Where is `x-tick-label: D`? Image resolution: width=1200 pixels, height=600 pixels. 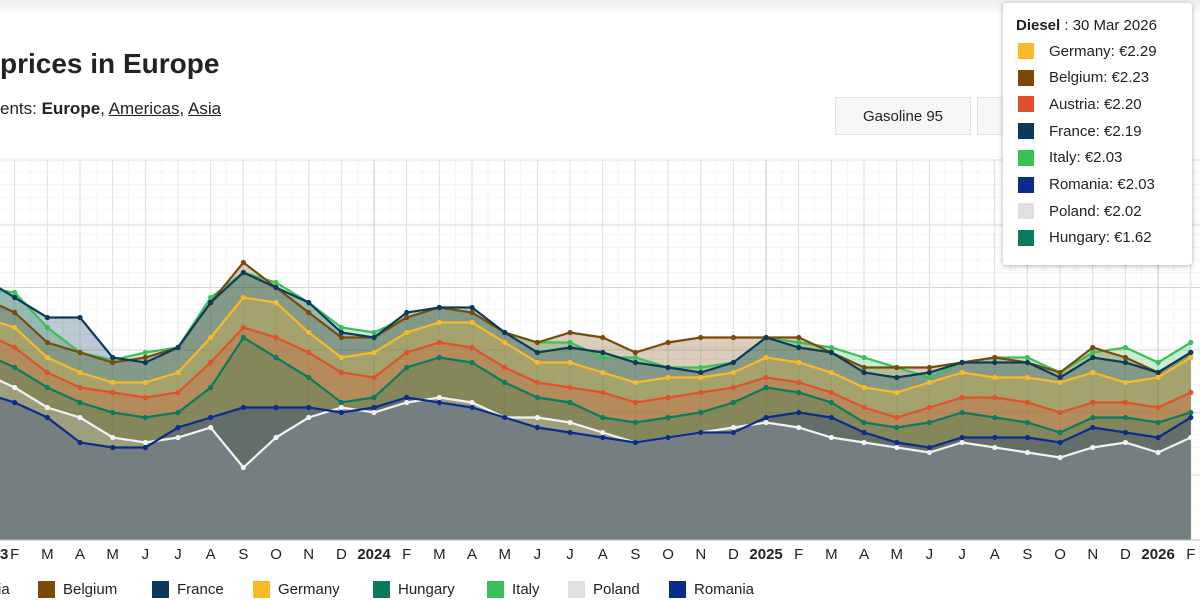
x-tick-label: D is located at coordinates (733, 554).